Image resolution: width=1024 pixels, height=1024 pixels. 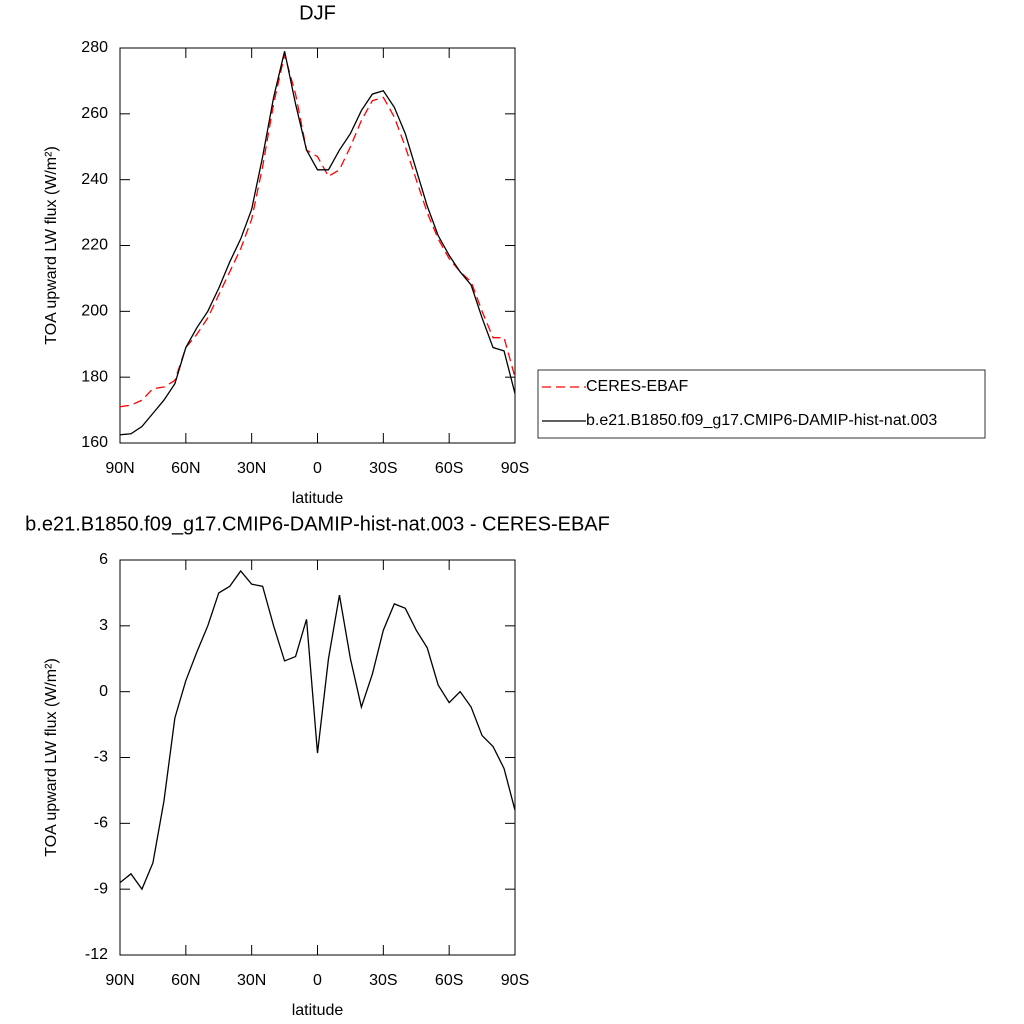 I want to click on y-tick-label: 180, so click(x=94, y=376).